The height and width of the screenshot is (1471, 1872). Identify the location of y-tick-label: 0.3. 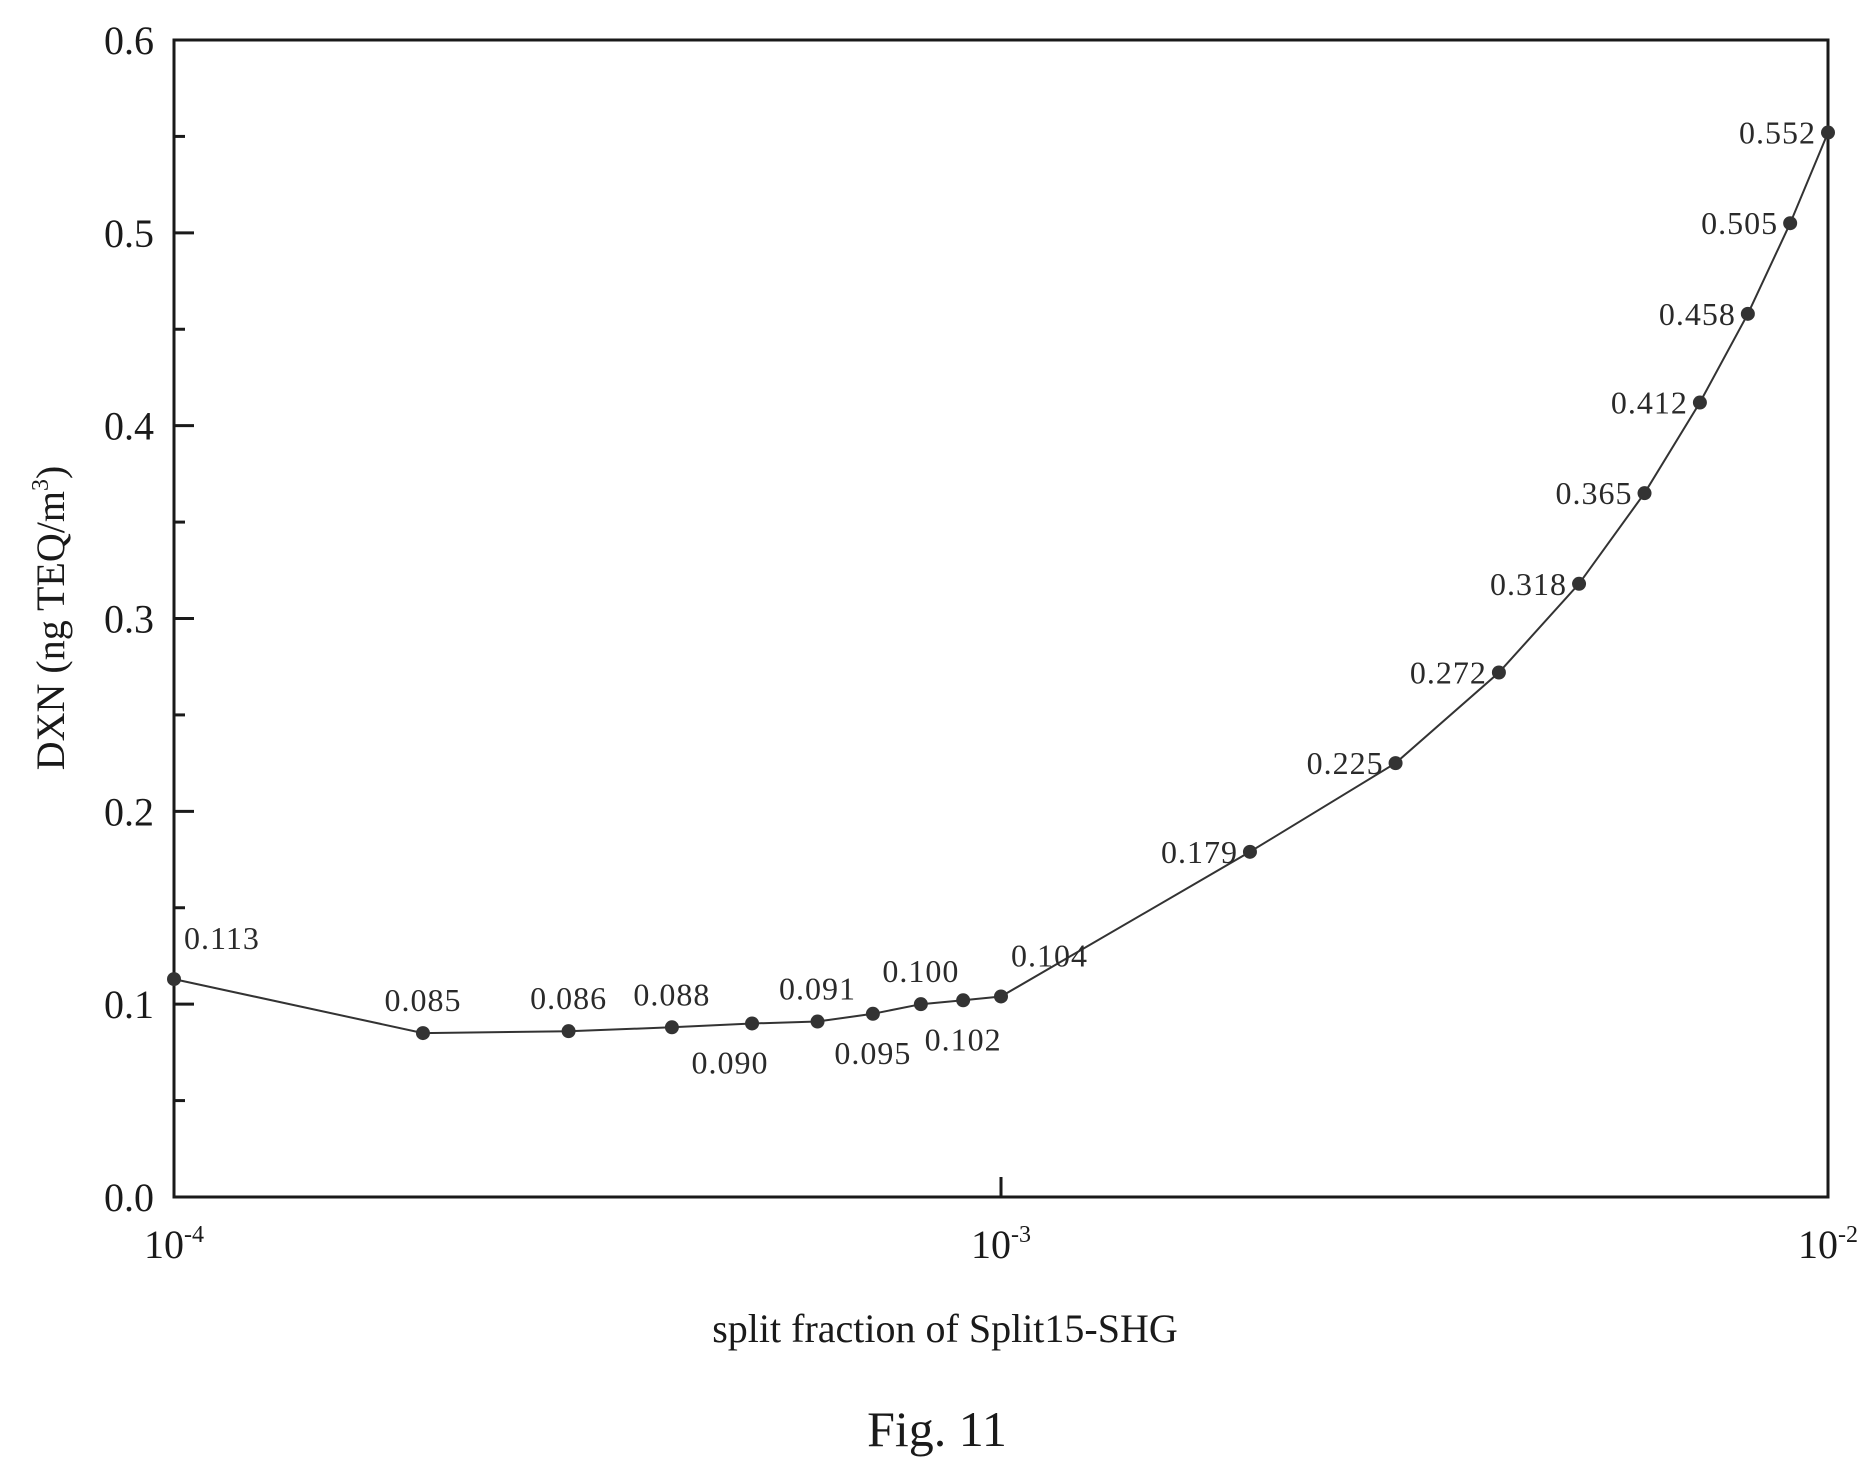
(129, 619).